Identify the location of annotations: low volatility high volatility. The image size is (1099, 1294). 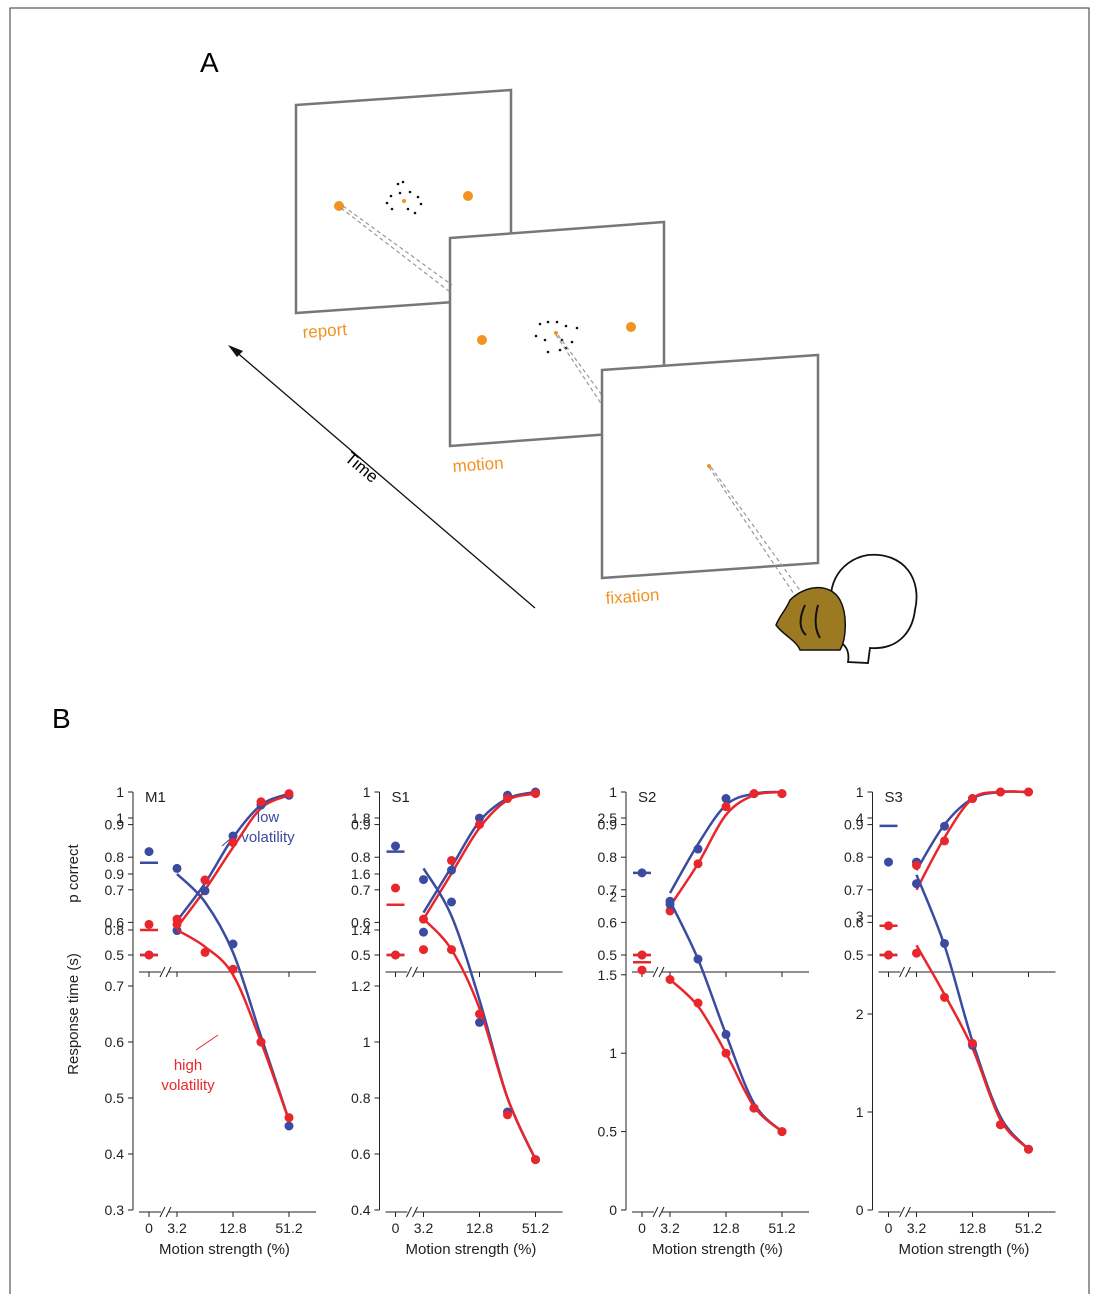
(228, 951).